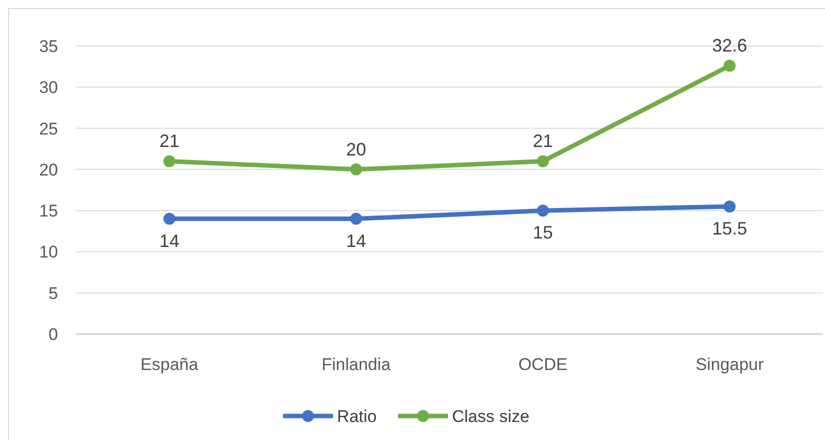 The image size is (825, 440). Describe the element at coordinates (48, 211) in the screenshot. I see `y-tick-label: 15` at that location.